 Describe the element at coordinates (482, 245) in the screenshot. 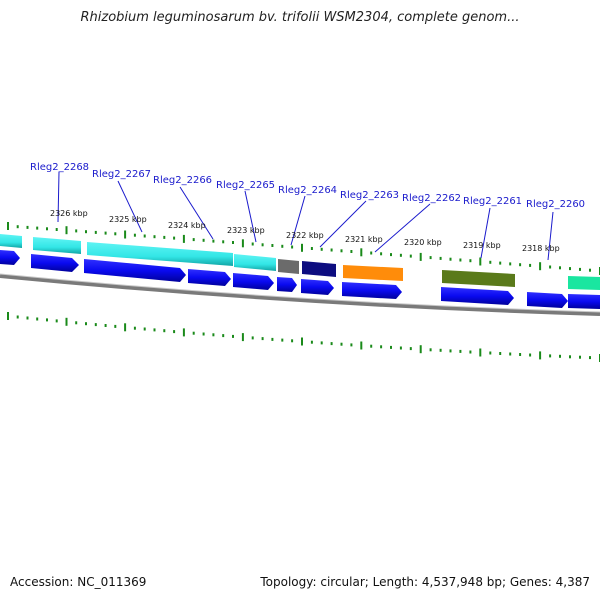

I see `scale-tick-label: 2319 kbp` at that location.